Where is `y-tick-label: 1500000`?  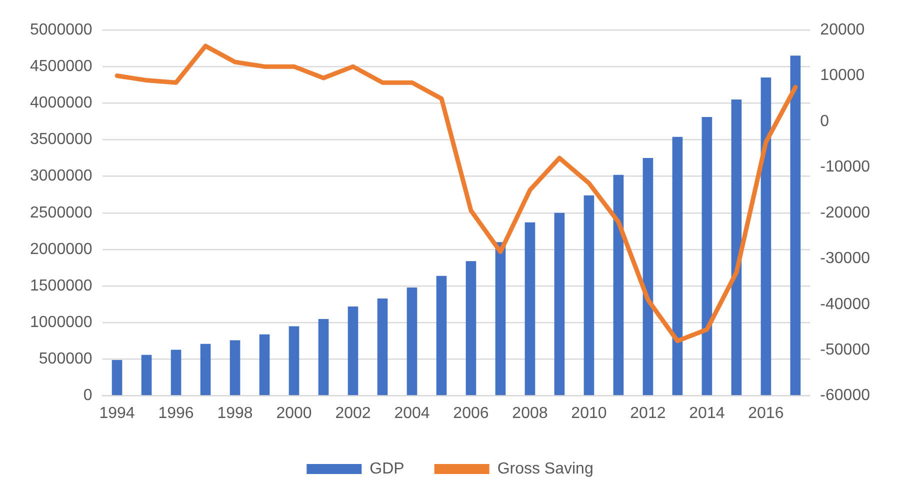
y-tick-label: 1500000 is located at coordinates (61, 285).